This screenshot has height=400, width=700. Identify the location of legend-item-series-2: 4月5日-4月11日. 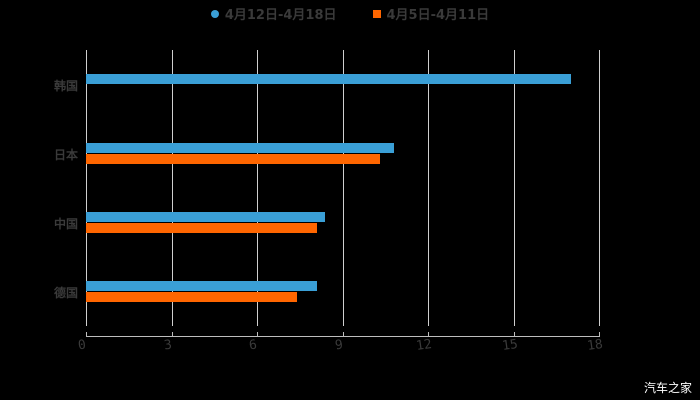
(431, 13).